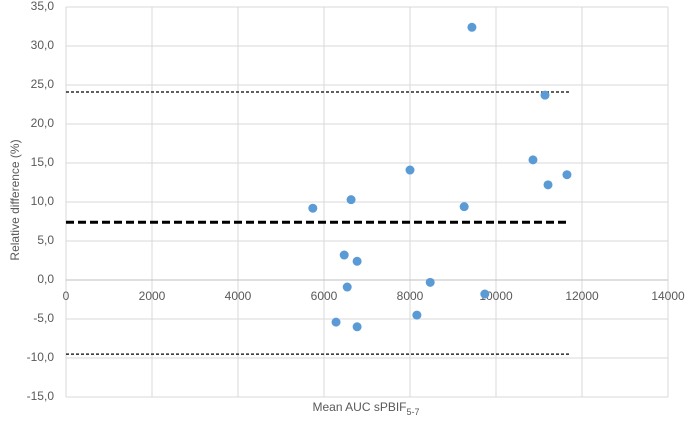 The height and width of the screenshot is (423, 685). Describe the element at coordinates (238, 296) in the screenshot. I see `x-tick-label: 4000` at that location.